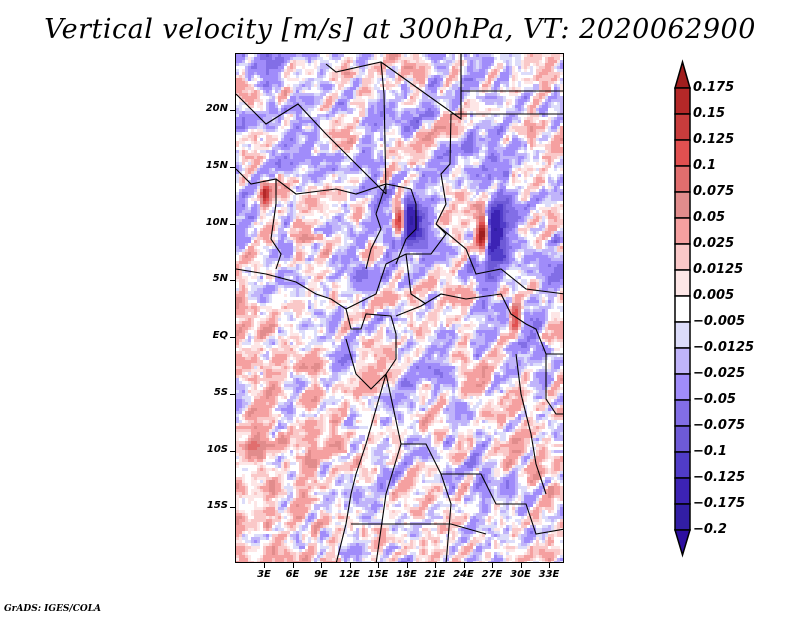 The height and width of the screenshot is (618, 800). Describe the element at coordinates (714, 399) in the screenshot. I see `colorbar-label: −0.05` at that location.